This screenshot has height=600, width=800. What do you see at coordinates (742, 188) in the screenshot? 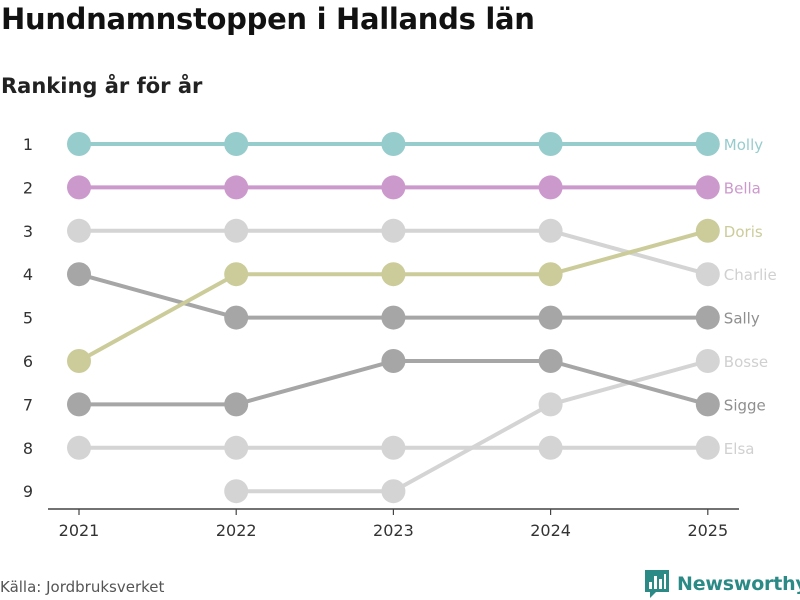
I see `series-label-bella: Bella` at bounding box center [742, 188].